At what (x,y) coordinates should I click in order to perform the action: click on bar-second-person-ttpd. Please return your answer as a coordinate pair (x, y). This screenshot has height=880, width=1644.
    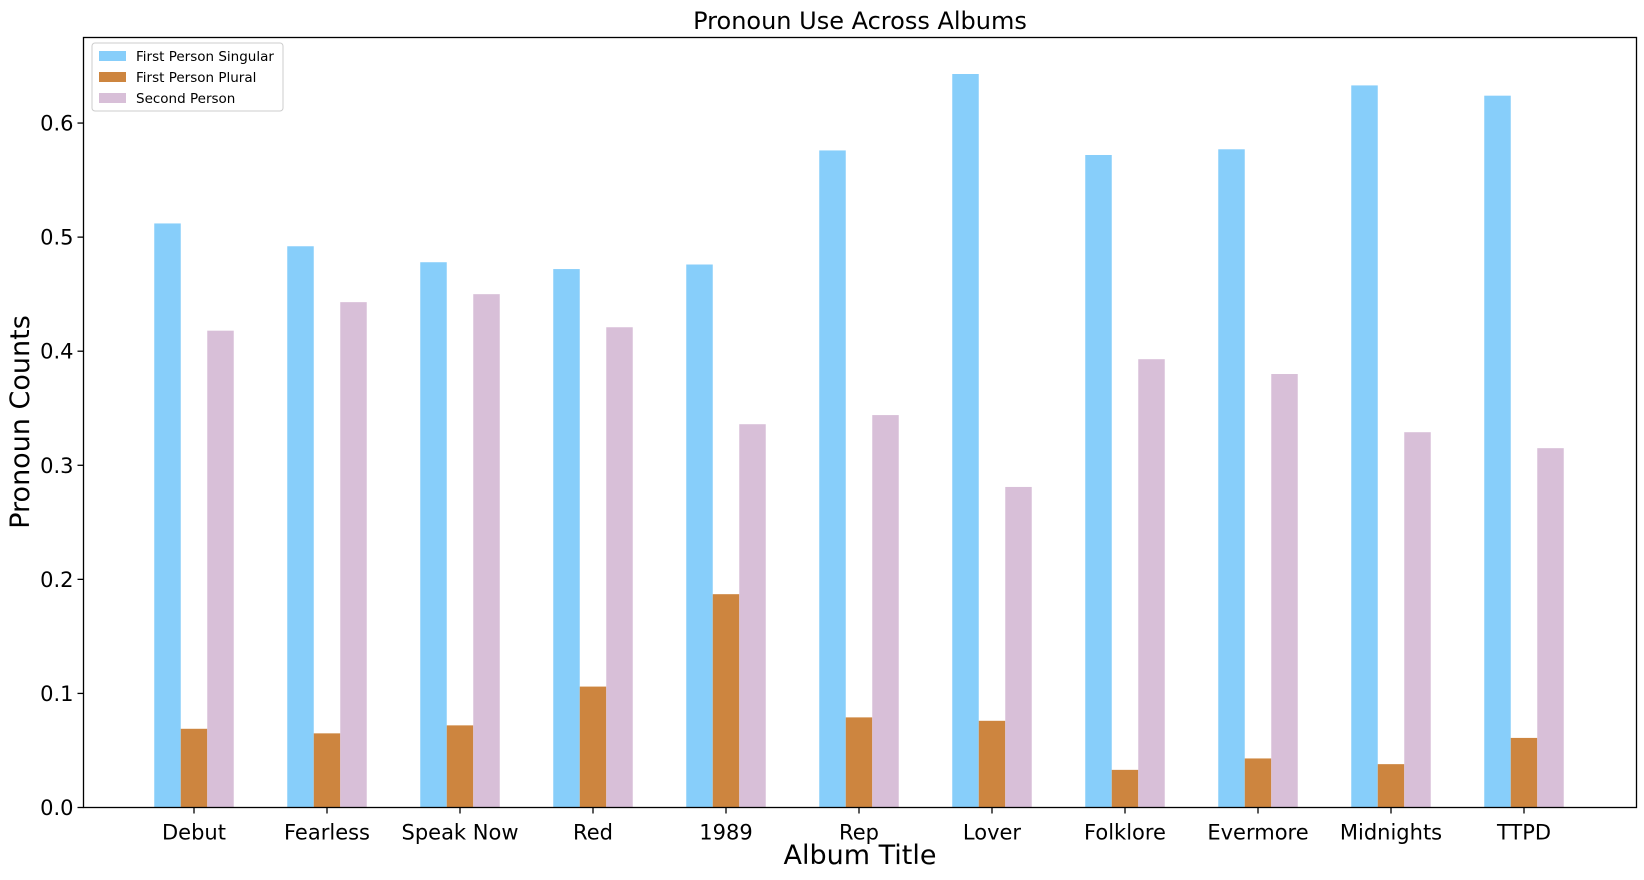
    Looking at the image, I should click on (1550, 628).